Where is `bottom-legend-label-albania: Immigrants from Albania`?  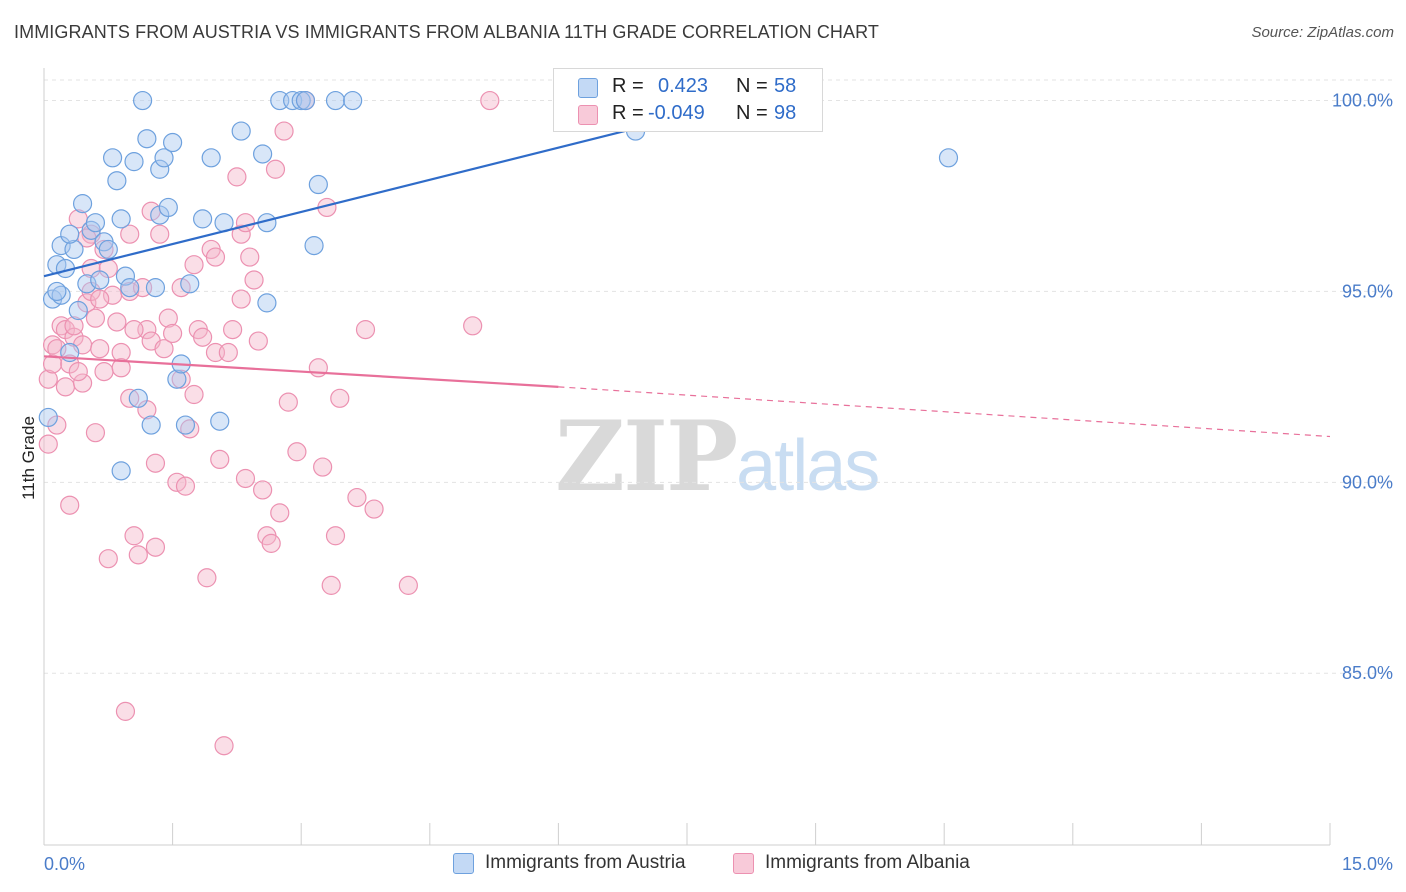 bottom-legend-label-albania: Immigrants from Albania is located at coordinates (867, 862).